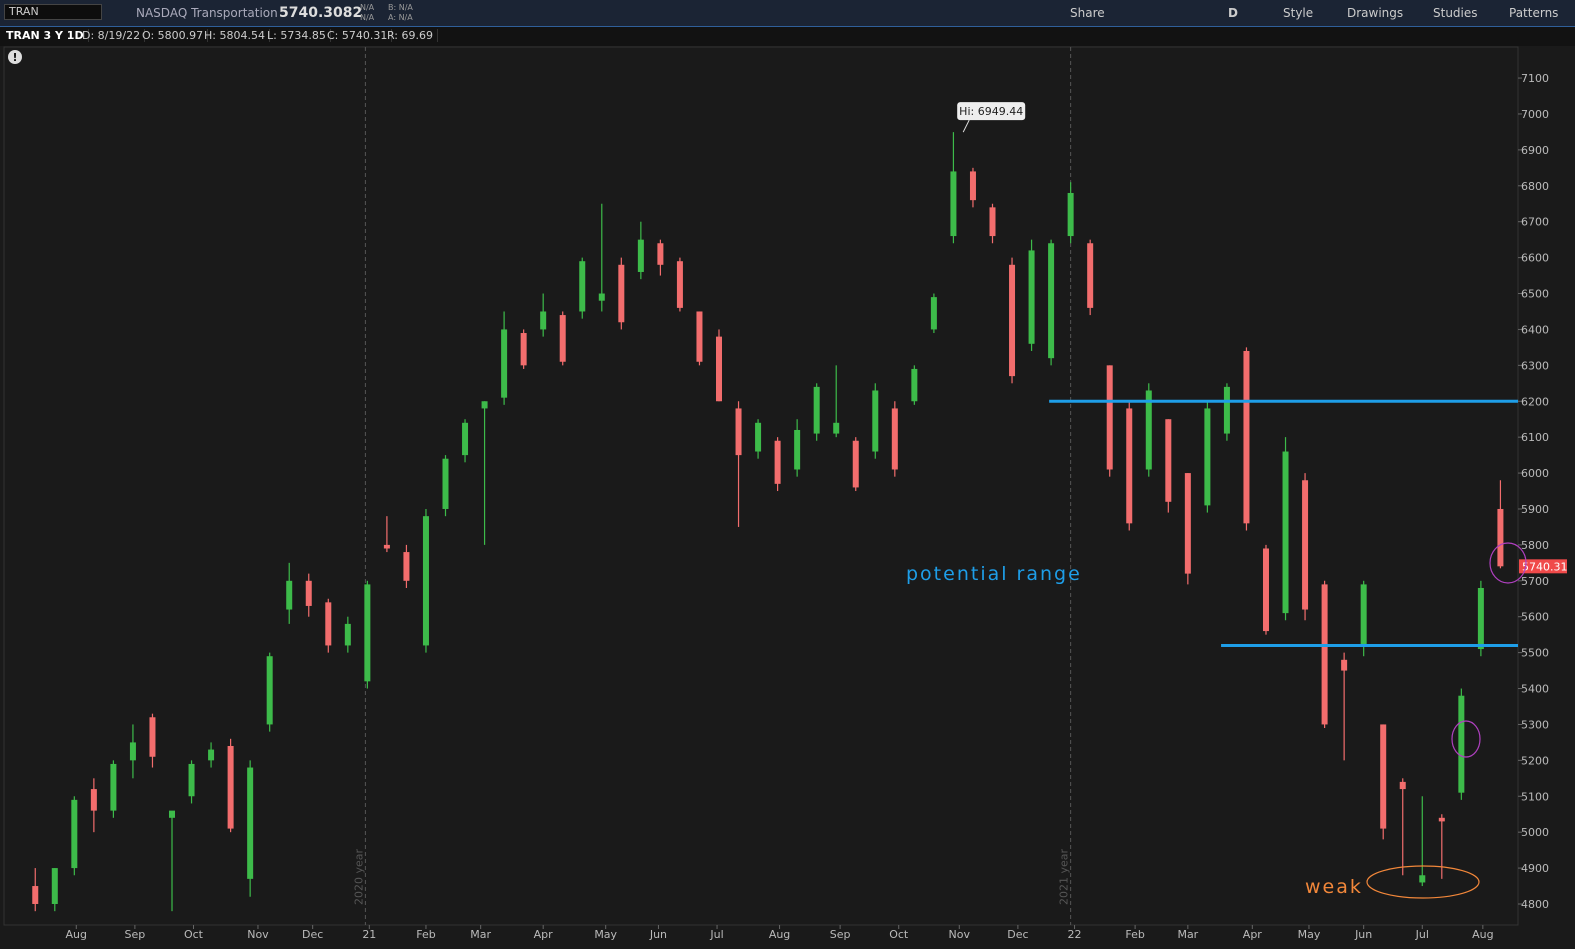 Image resolution: width=1575 pixels, height=949 pixels. I want to click on high-callout, so click(991, 111).